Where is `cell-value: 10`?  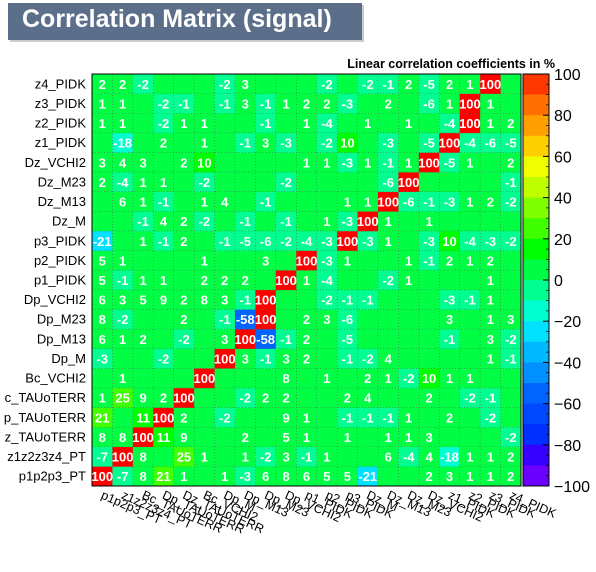 cell-value: 10 is located at coordinates (347, 143).